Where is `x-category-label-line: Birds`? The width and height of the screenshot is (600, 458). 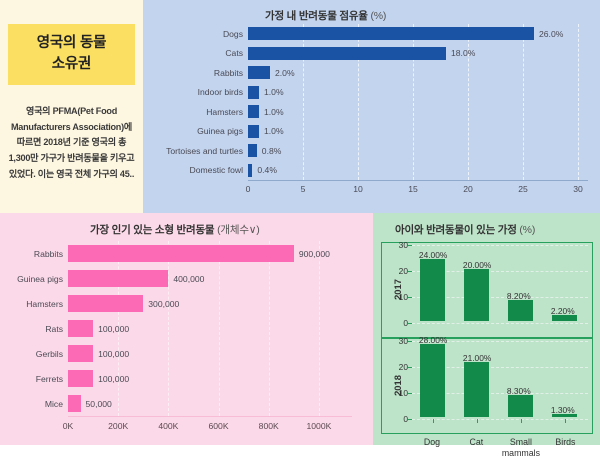 x-category-label-line: Birds is located at coordinates (565, 442).